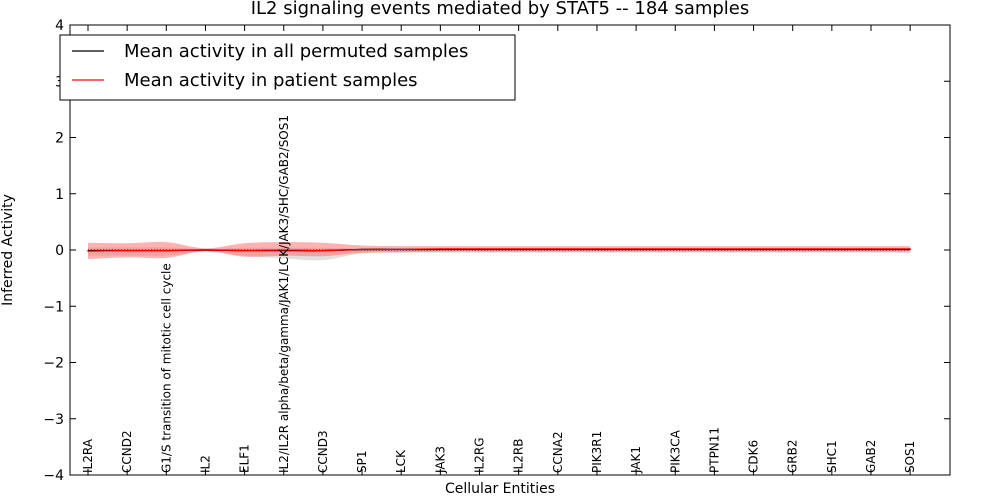 Image resolution: width=1000 pixels, height=500 pixels. What do you see at coordinates (480, 456) in the screenshot?
I see `x-category-label: IL2RG` at bounding box center [480, 456].